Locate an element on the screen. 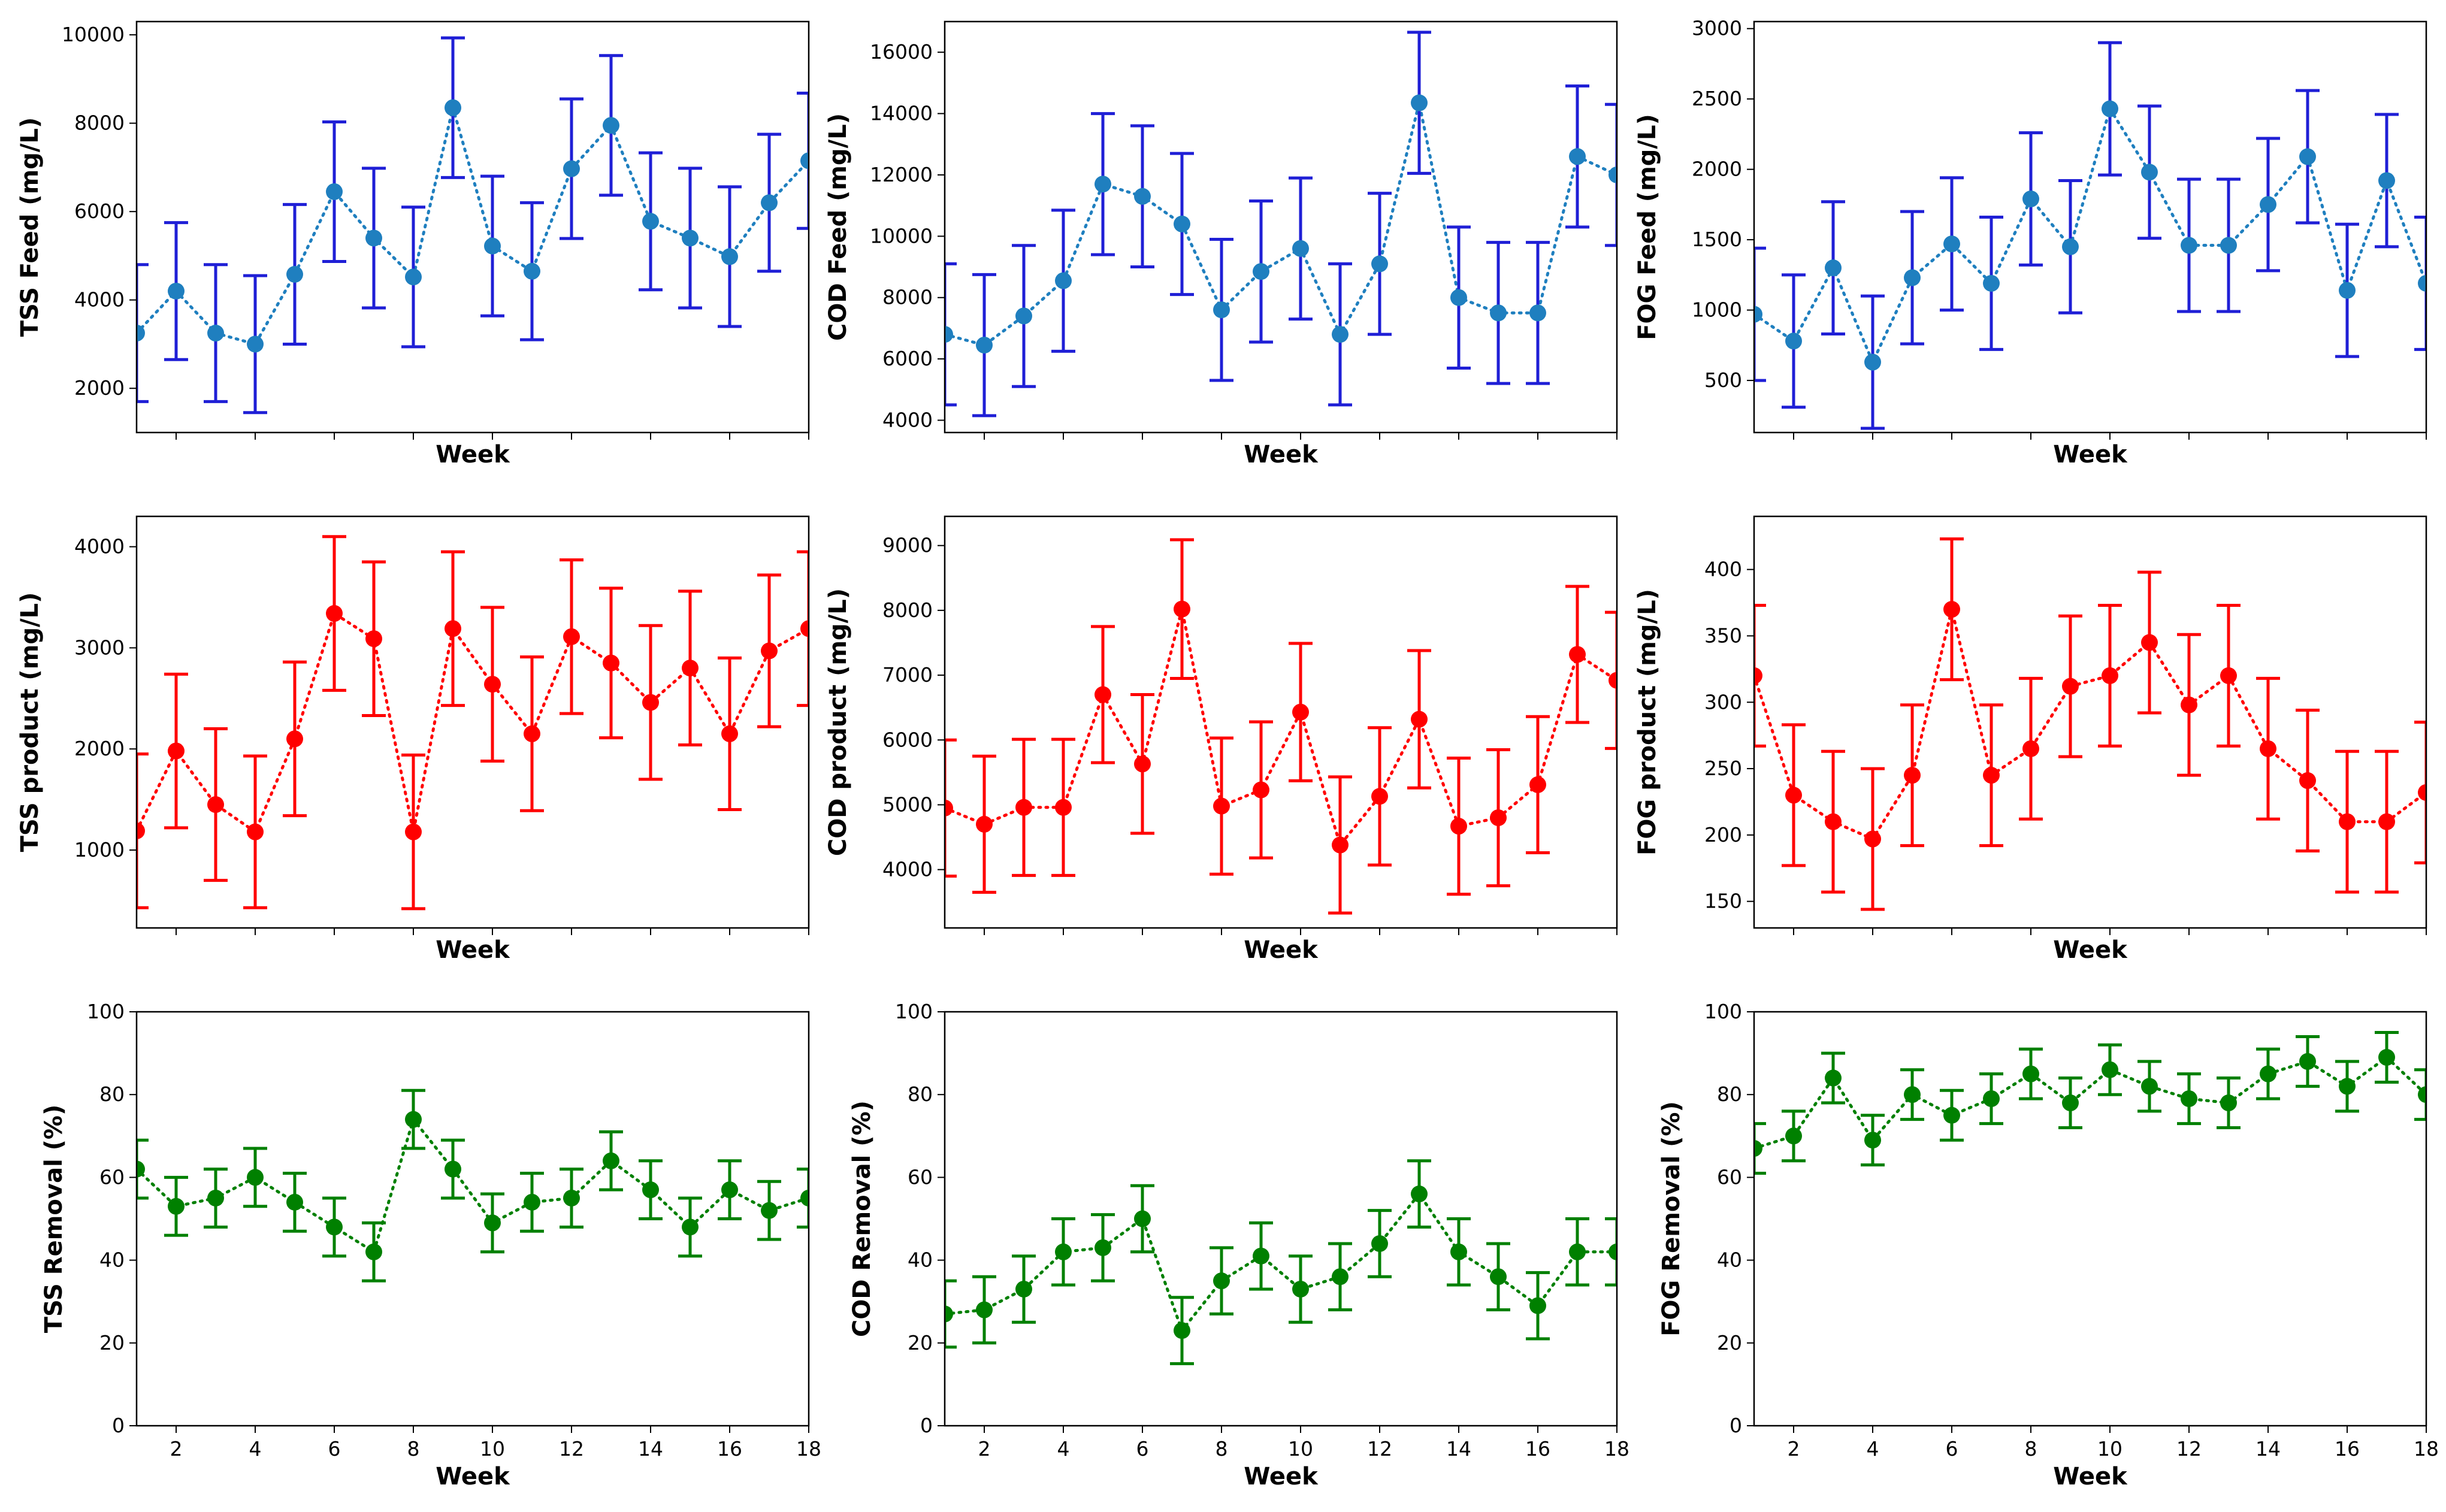  x-tick-label: 8 is located at coordinates (414, 1448).